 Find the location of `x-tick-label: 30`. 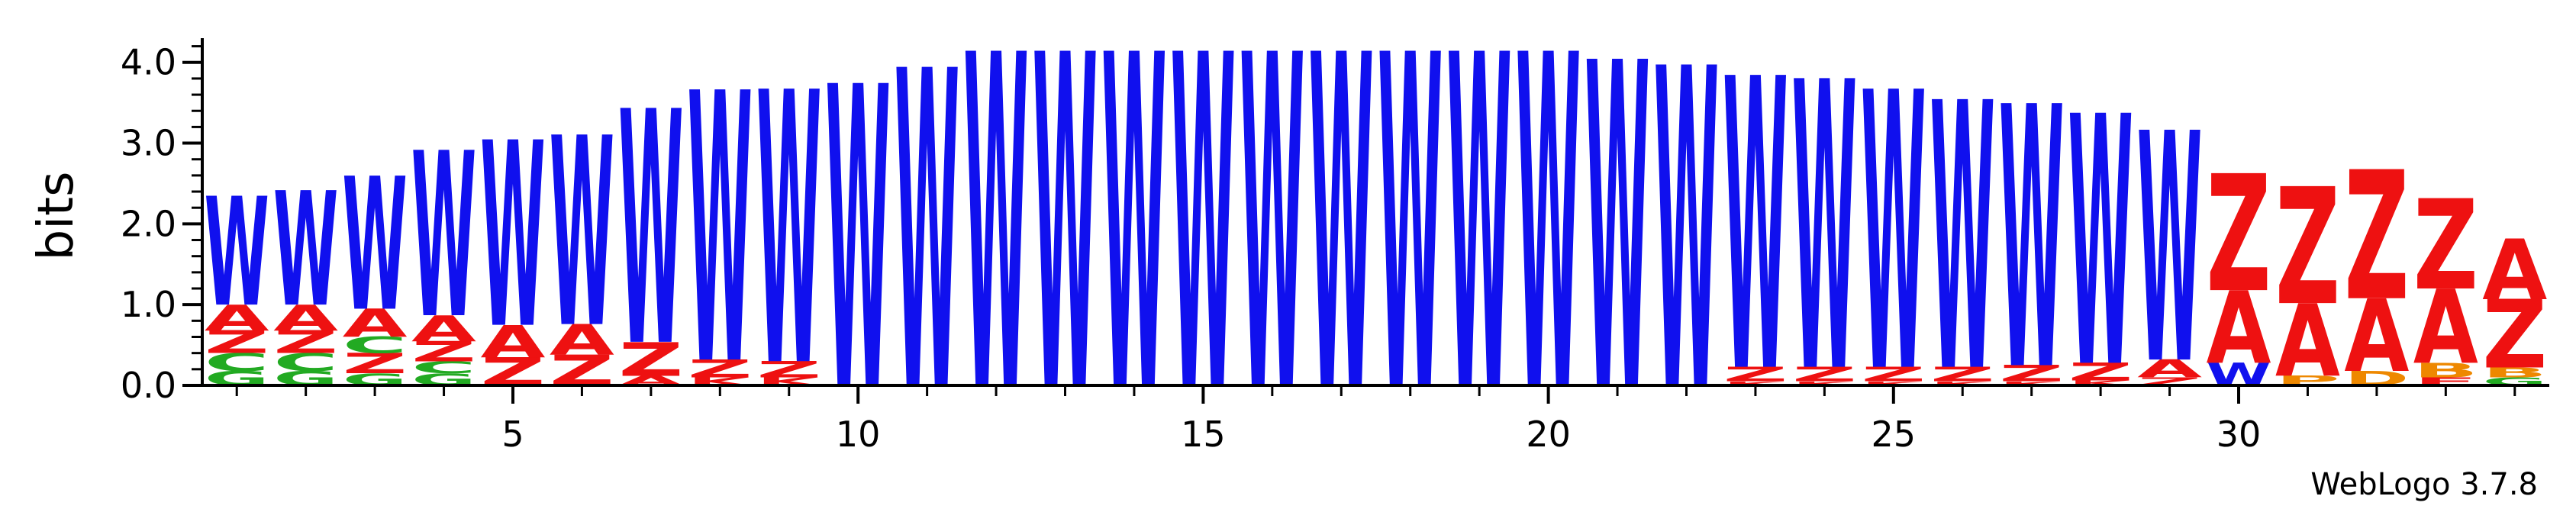

x-tick-label: 30 is located at coordinates (2240, 434).